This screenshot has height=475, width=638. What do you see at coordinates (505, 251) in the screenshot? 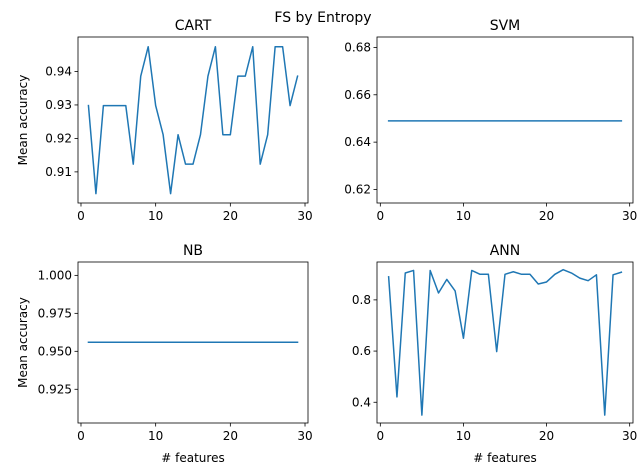
I see `ann-title: ANN` at bounding box center [505, 251].